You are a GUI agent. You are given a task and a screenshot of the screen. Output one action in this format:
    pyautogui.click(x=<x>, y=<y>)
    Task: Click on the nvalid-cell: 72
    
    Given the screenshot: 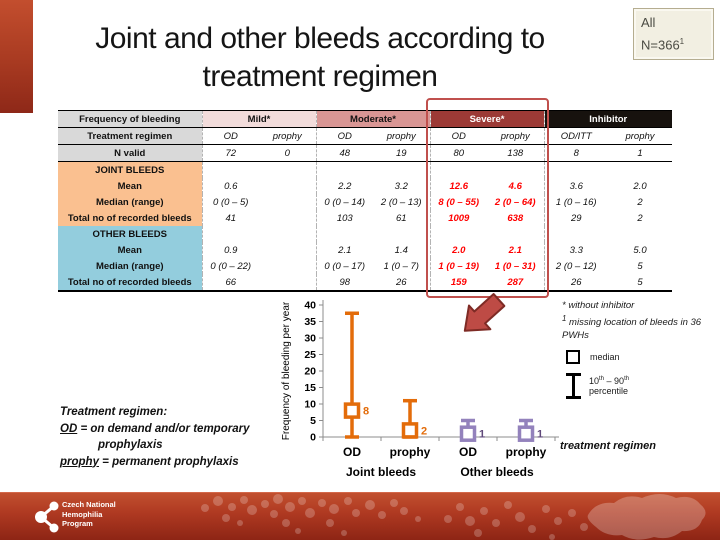 What is the action you would take?
    pyautogui.click(x=230, y=153)
    